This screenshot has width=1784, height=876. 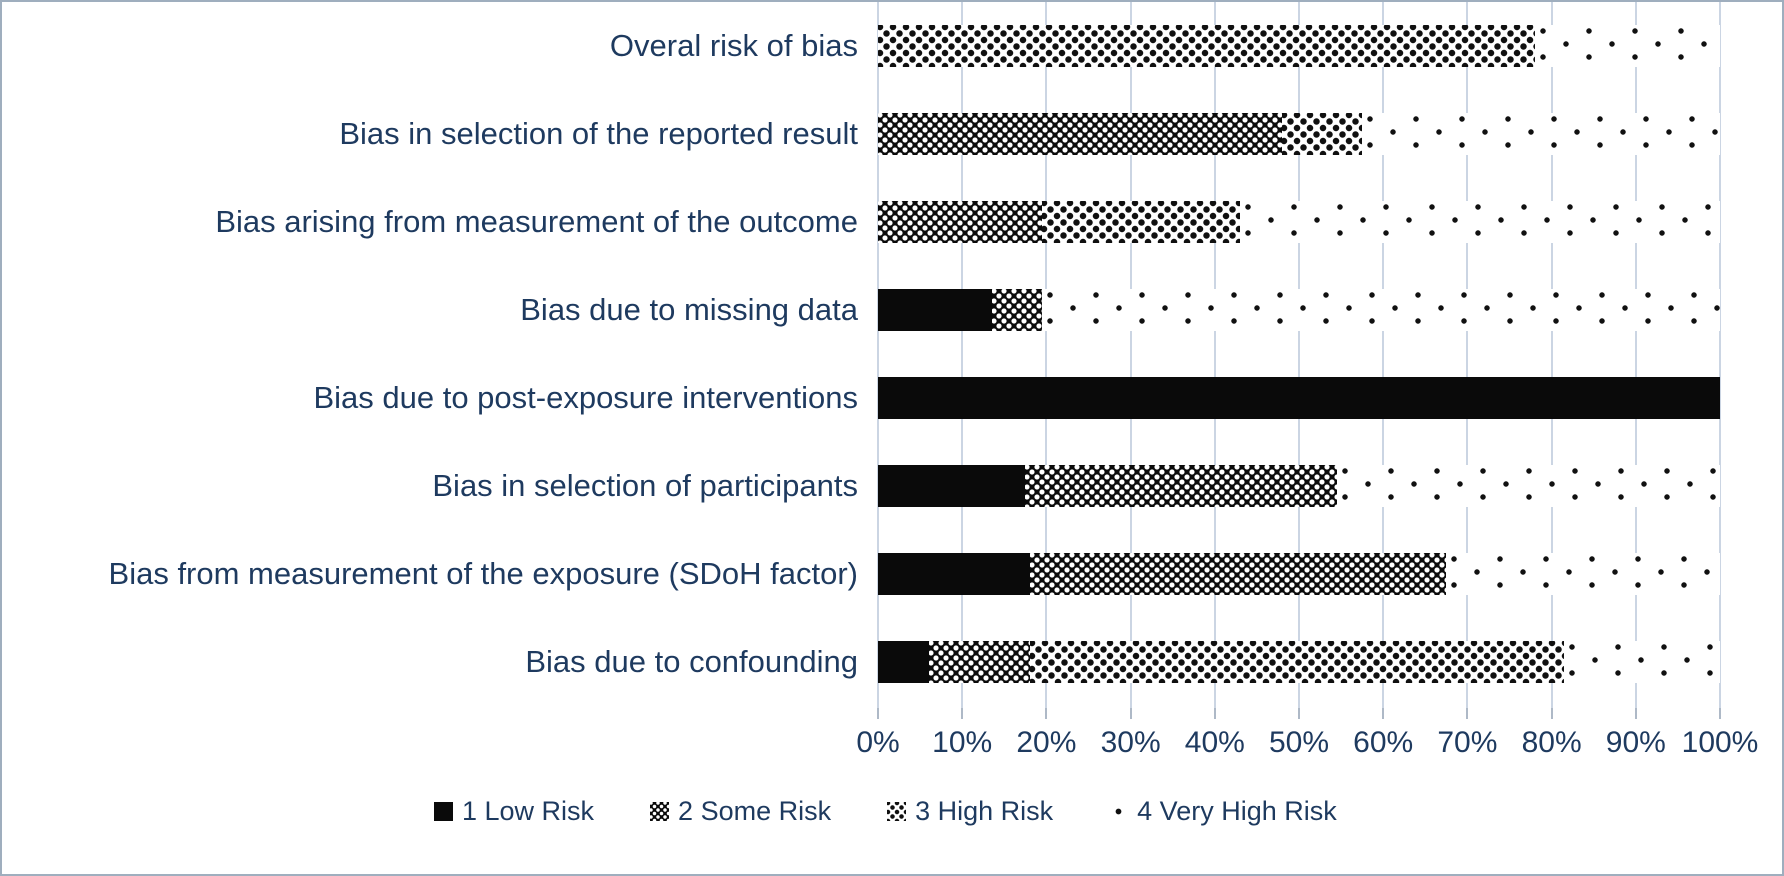 What do you see at coordinates (1467, 742) in the screenshot?
I see `x-tick-label: 70%` at bounding box center [1467, 742].